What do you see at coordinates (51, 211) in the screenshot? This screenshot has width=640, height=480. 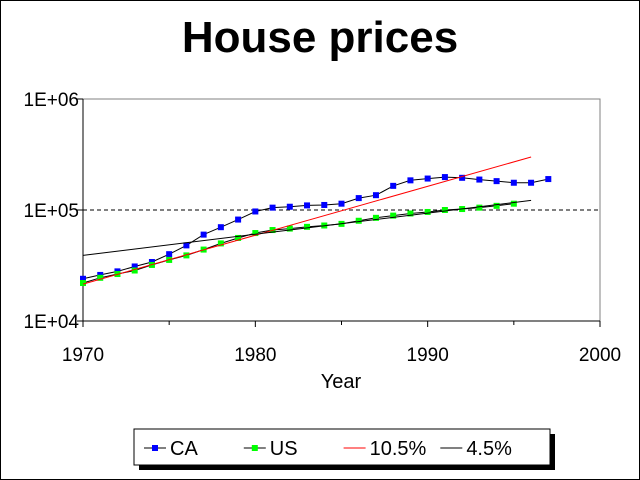 I see `y-tick-label-1e-05: 1E+05` at bounding box center [51, 211].